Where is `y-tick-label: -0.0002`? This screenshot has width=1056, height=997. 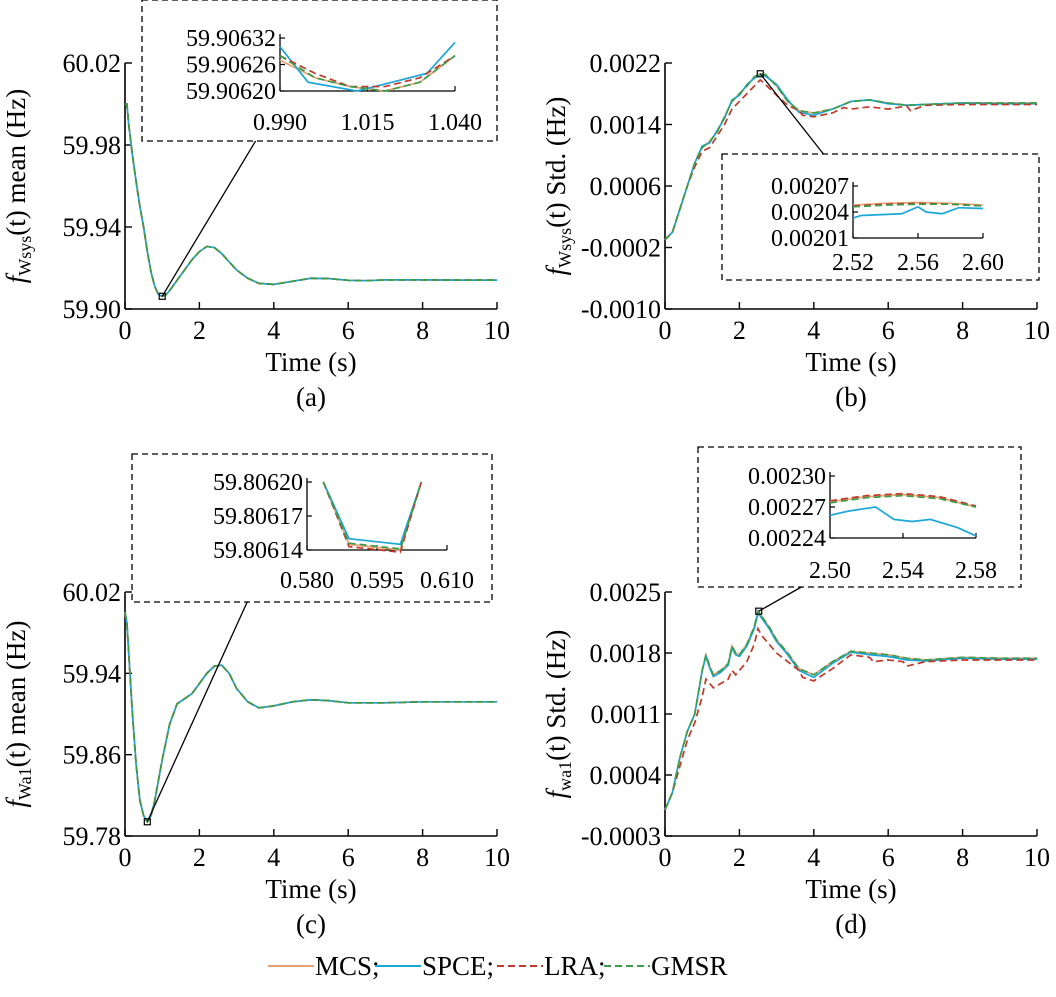 y-tick-label: -0.0002 is located at coordinates (621, 248).